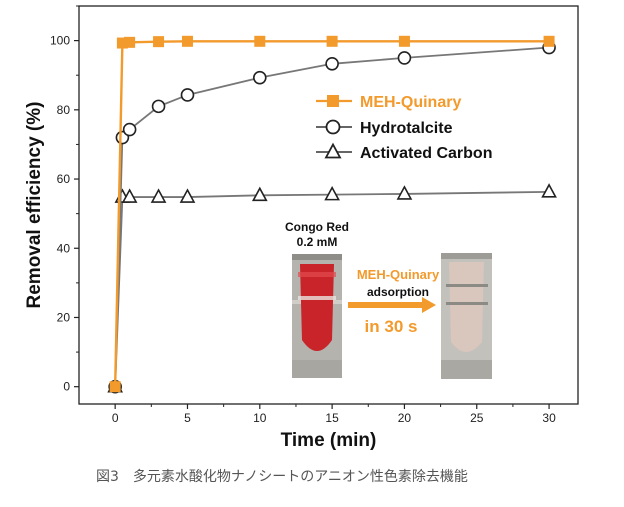 The width and height of the screenshot is (624, 507). What do you see at coordinates (317, 316) in the screenshot?
I see `before-vial-photo` at bounding box center [317, 316].